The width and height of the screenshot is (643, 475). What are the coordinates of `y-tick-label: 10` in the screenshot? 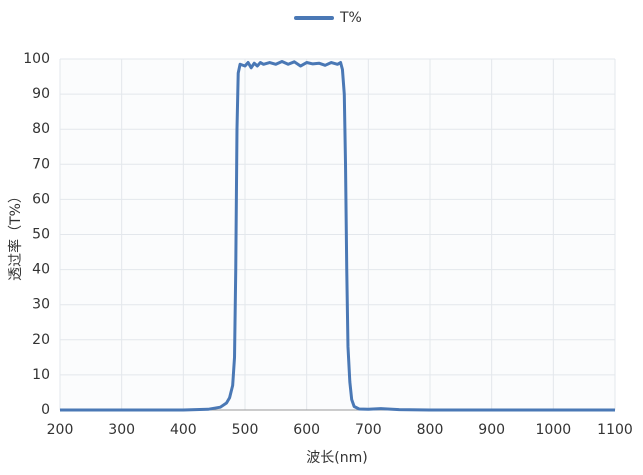 It's located at (41, 375).